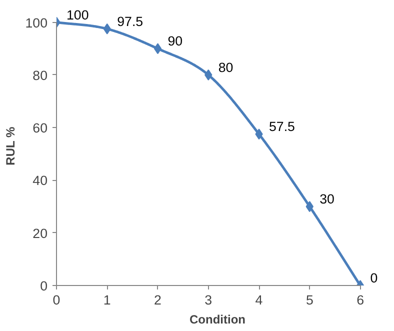 This screenshot has height=331, width=394. What do you see at coordinates (226, 67) in the screenshot?
I see `data-label: 80` at bounding box center [226, 67].